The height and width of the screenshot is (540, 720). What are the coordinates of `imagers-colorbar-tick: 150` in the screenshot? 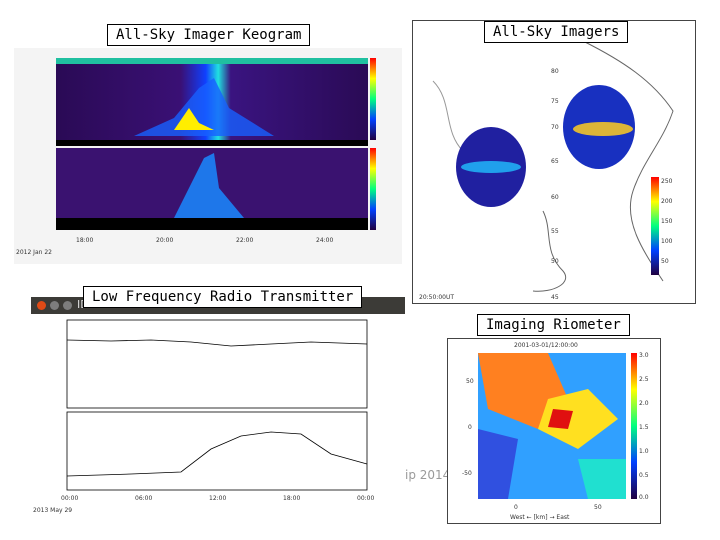 It's located at (667, 221).